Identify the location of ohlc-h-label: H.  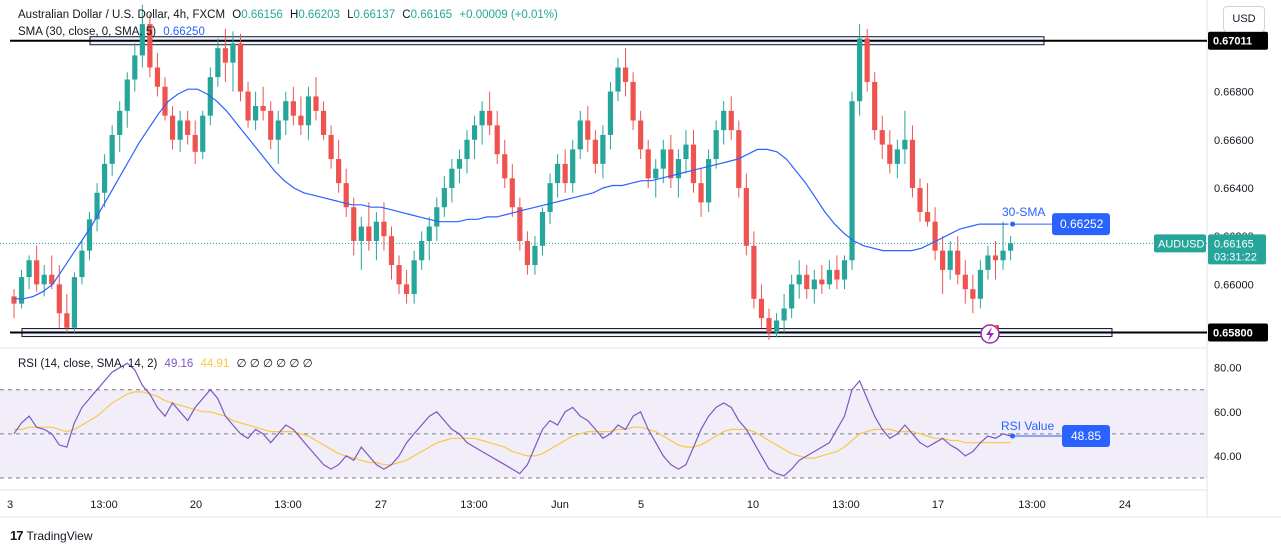
(294, 15).